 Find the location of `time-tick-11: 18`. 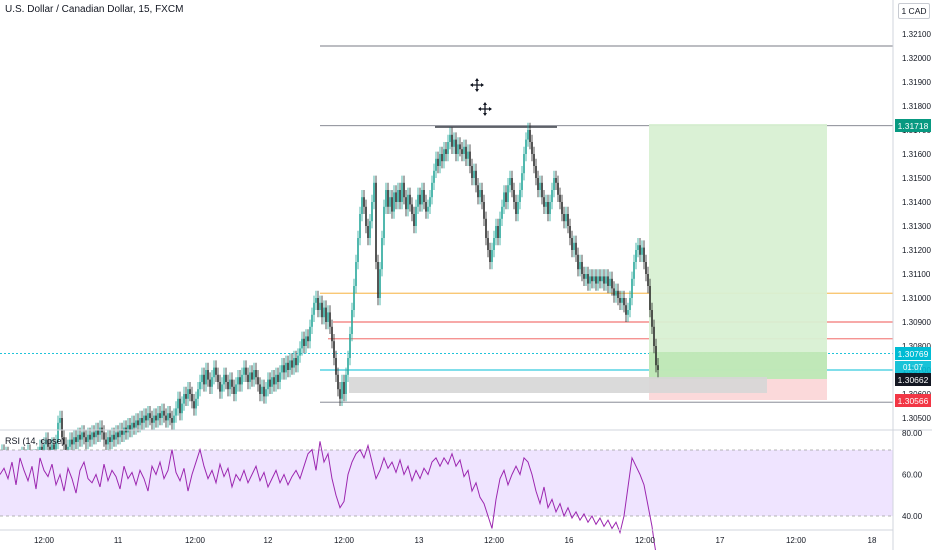

time-tick-11: 18 is located at coordinates (872, 540).